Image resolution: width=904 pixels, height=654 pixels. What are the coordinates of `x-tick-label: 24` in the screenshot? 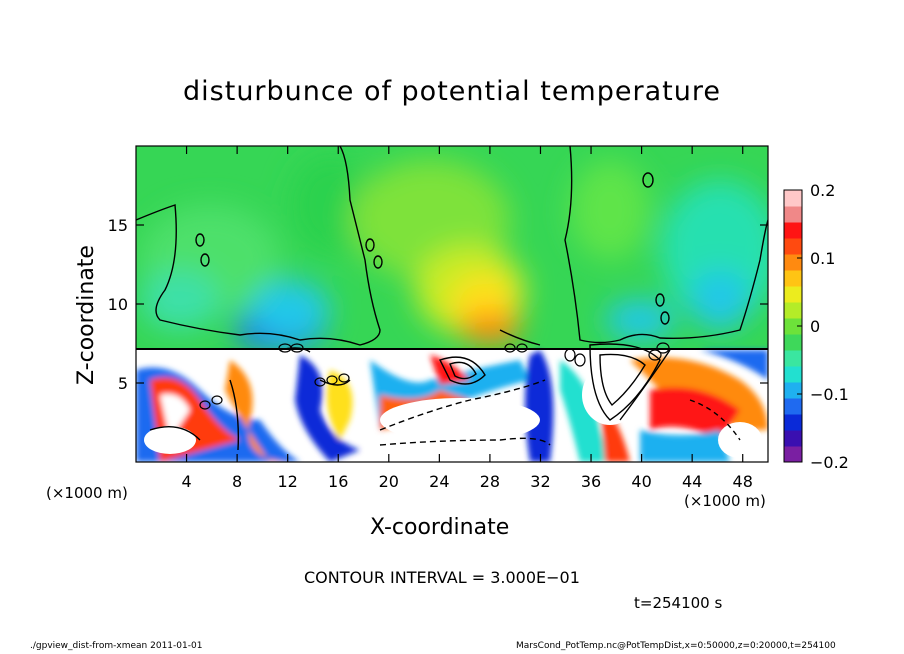 It's located at (439, 481).